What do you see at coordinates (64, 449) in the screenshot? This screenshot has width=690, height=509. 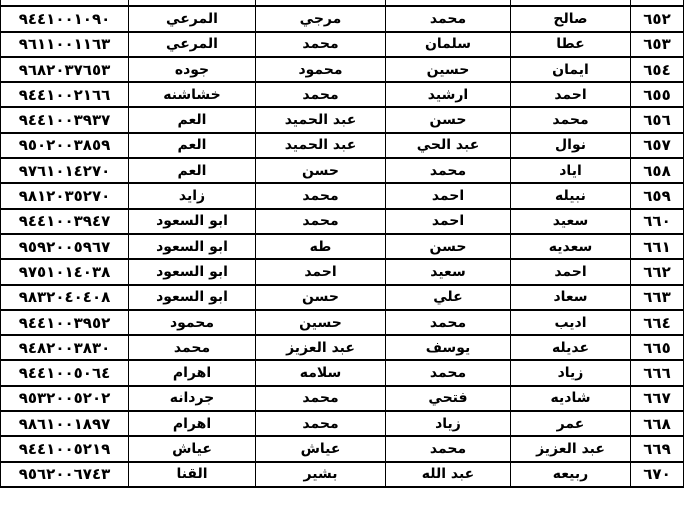 I see `id-number-cell: ٩٤٤١٠٠٥٢١٩` at bounding box center [64, 449].